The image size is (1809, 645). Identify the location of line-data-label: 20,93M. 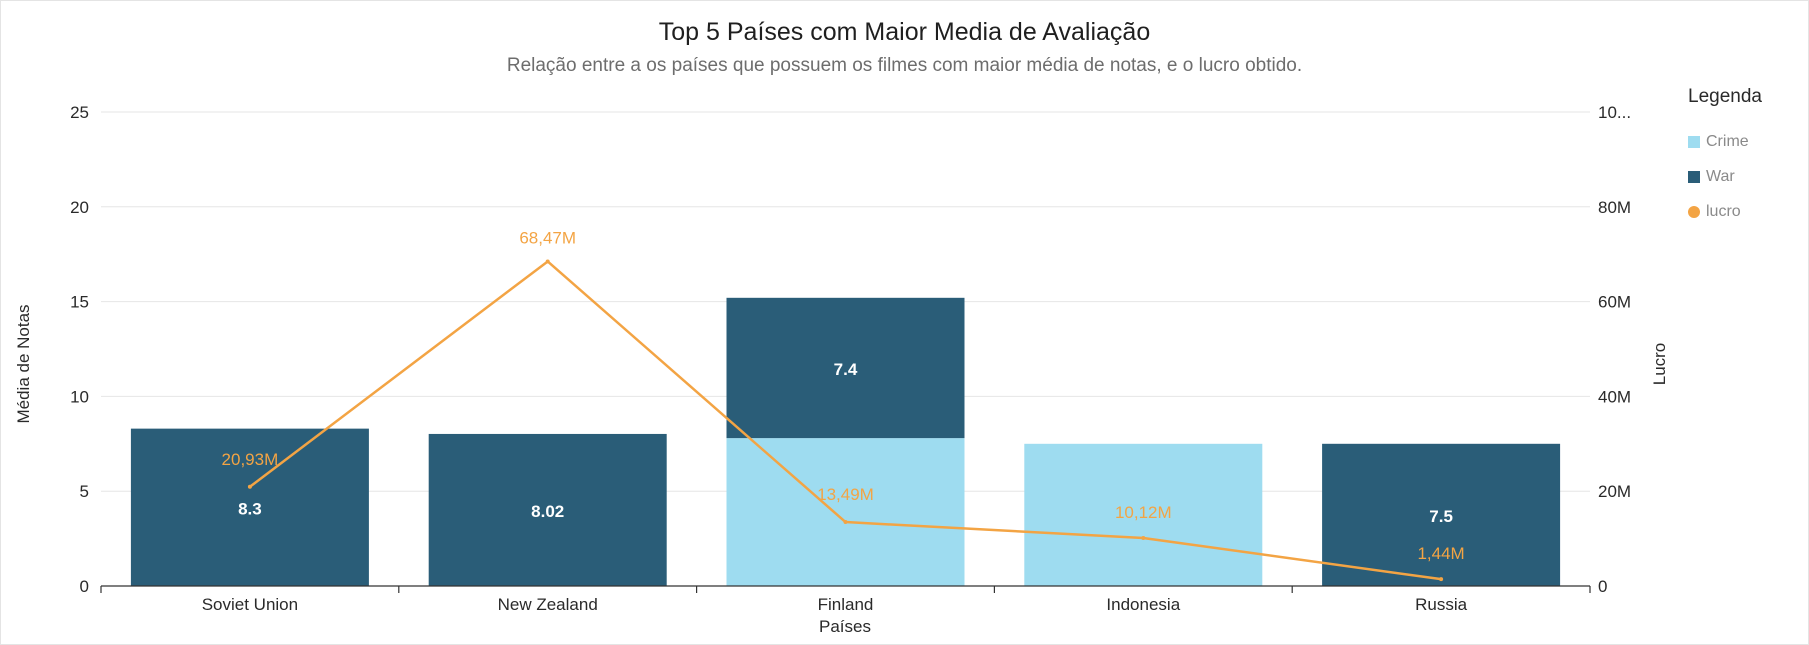
(250, 459).